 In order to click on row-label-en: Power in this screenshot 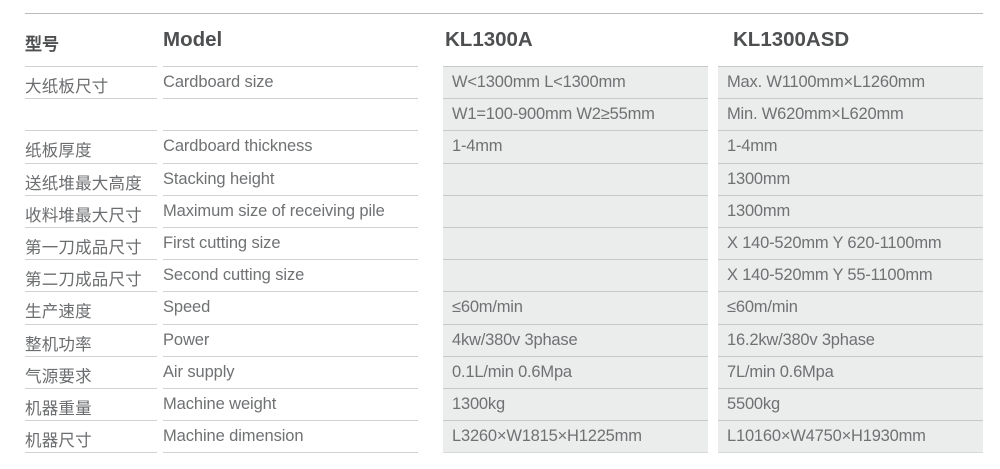, I will do `click(186, 339)`.